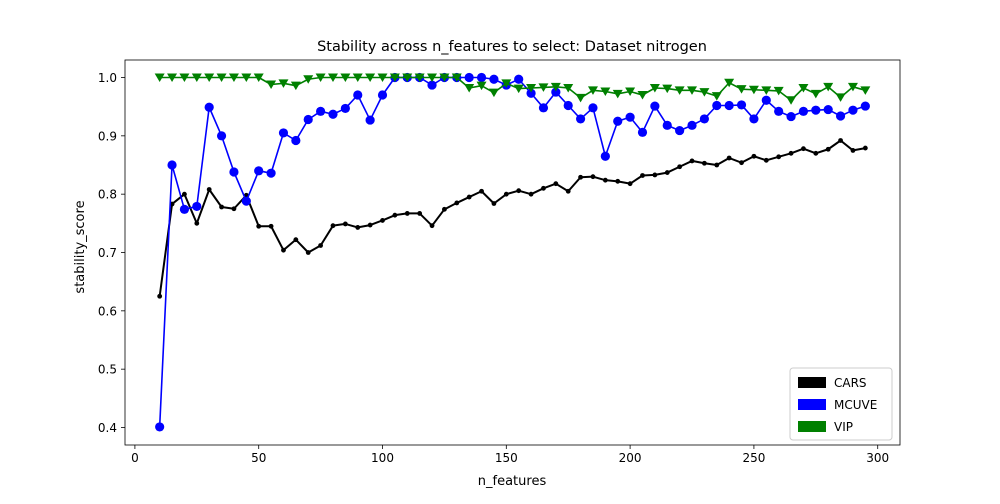  Describe the element at coordinates (812, 426) in the screenshot. I see `legend-swatch-vip` at that location.